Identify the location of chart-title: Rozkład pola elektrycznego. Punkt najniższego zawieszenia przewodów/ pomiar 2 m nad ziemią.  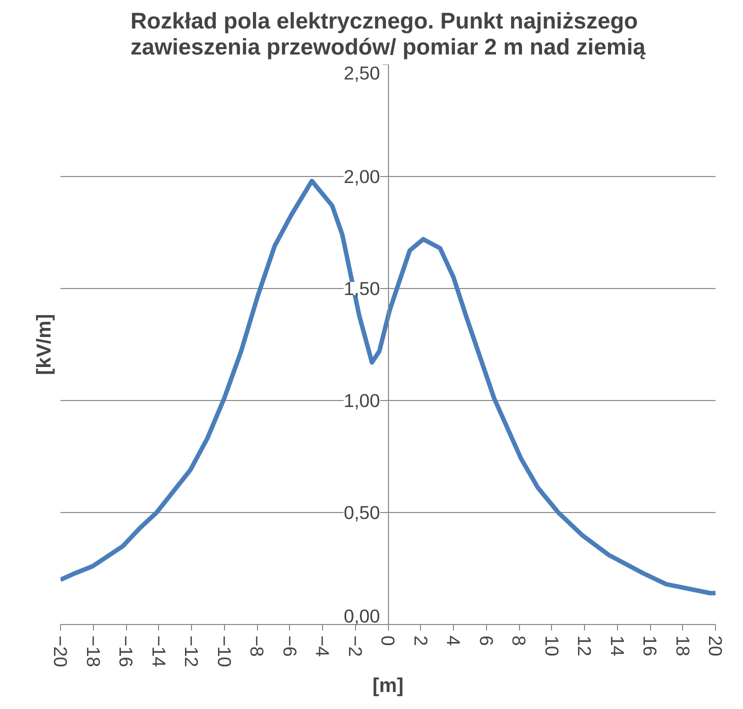
(388, 34).